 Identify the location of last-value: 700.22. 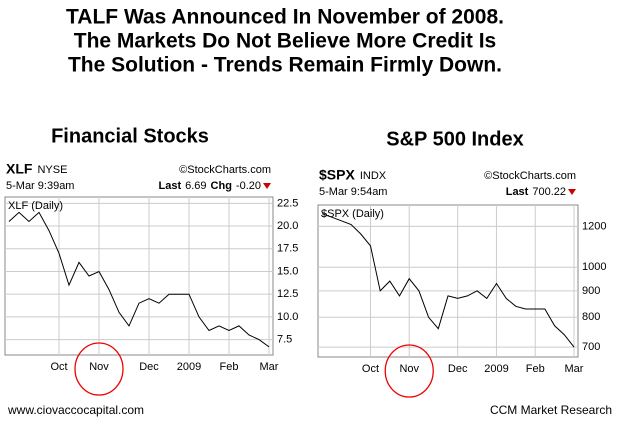
(549, 192).